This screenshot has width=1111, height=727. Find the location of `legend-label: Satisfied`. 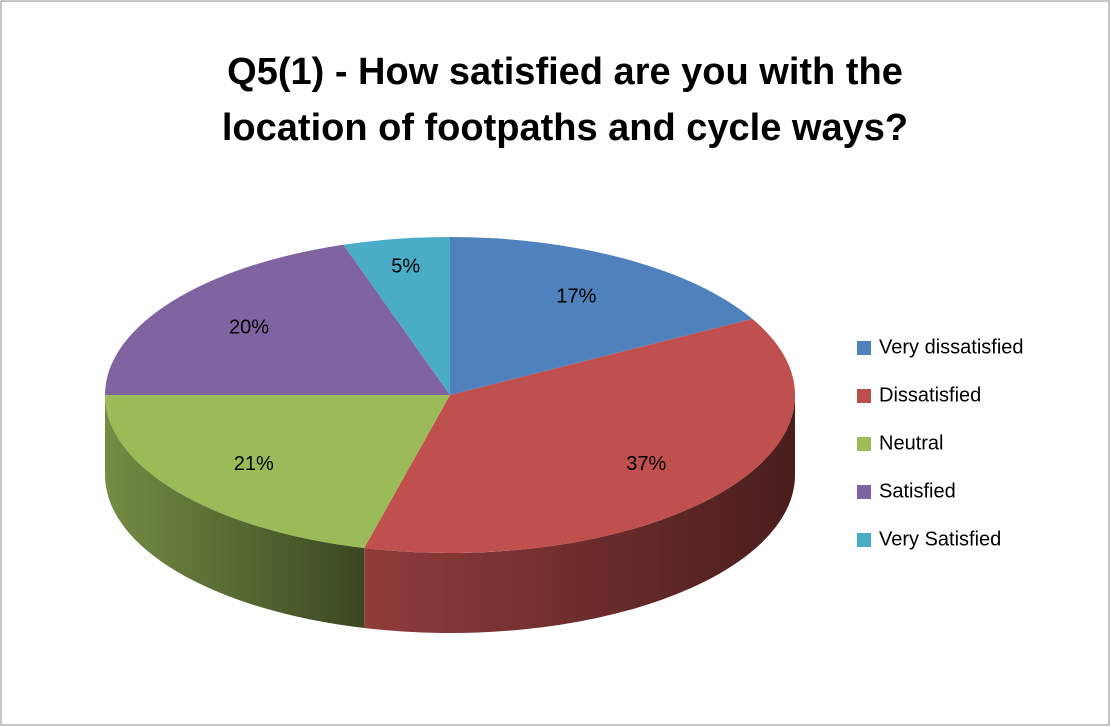

legend-label: Satisfied is located at coordinates (917, 491).